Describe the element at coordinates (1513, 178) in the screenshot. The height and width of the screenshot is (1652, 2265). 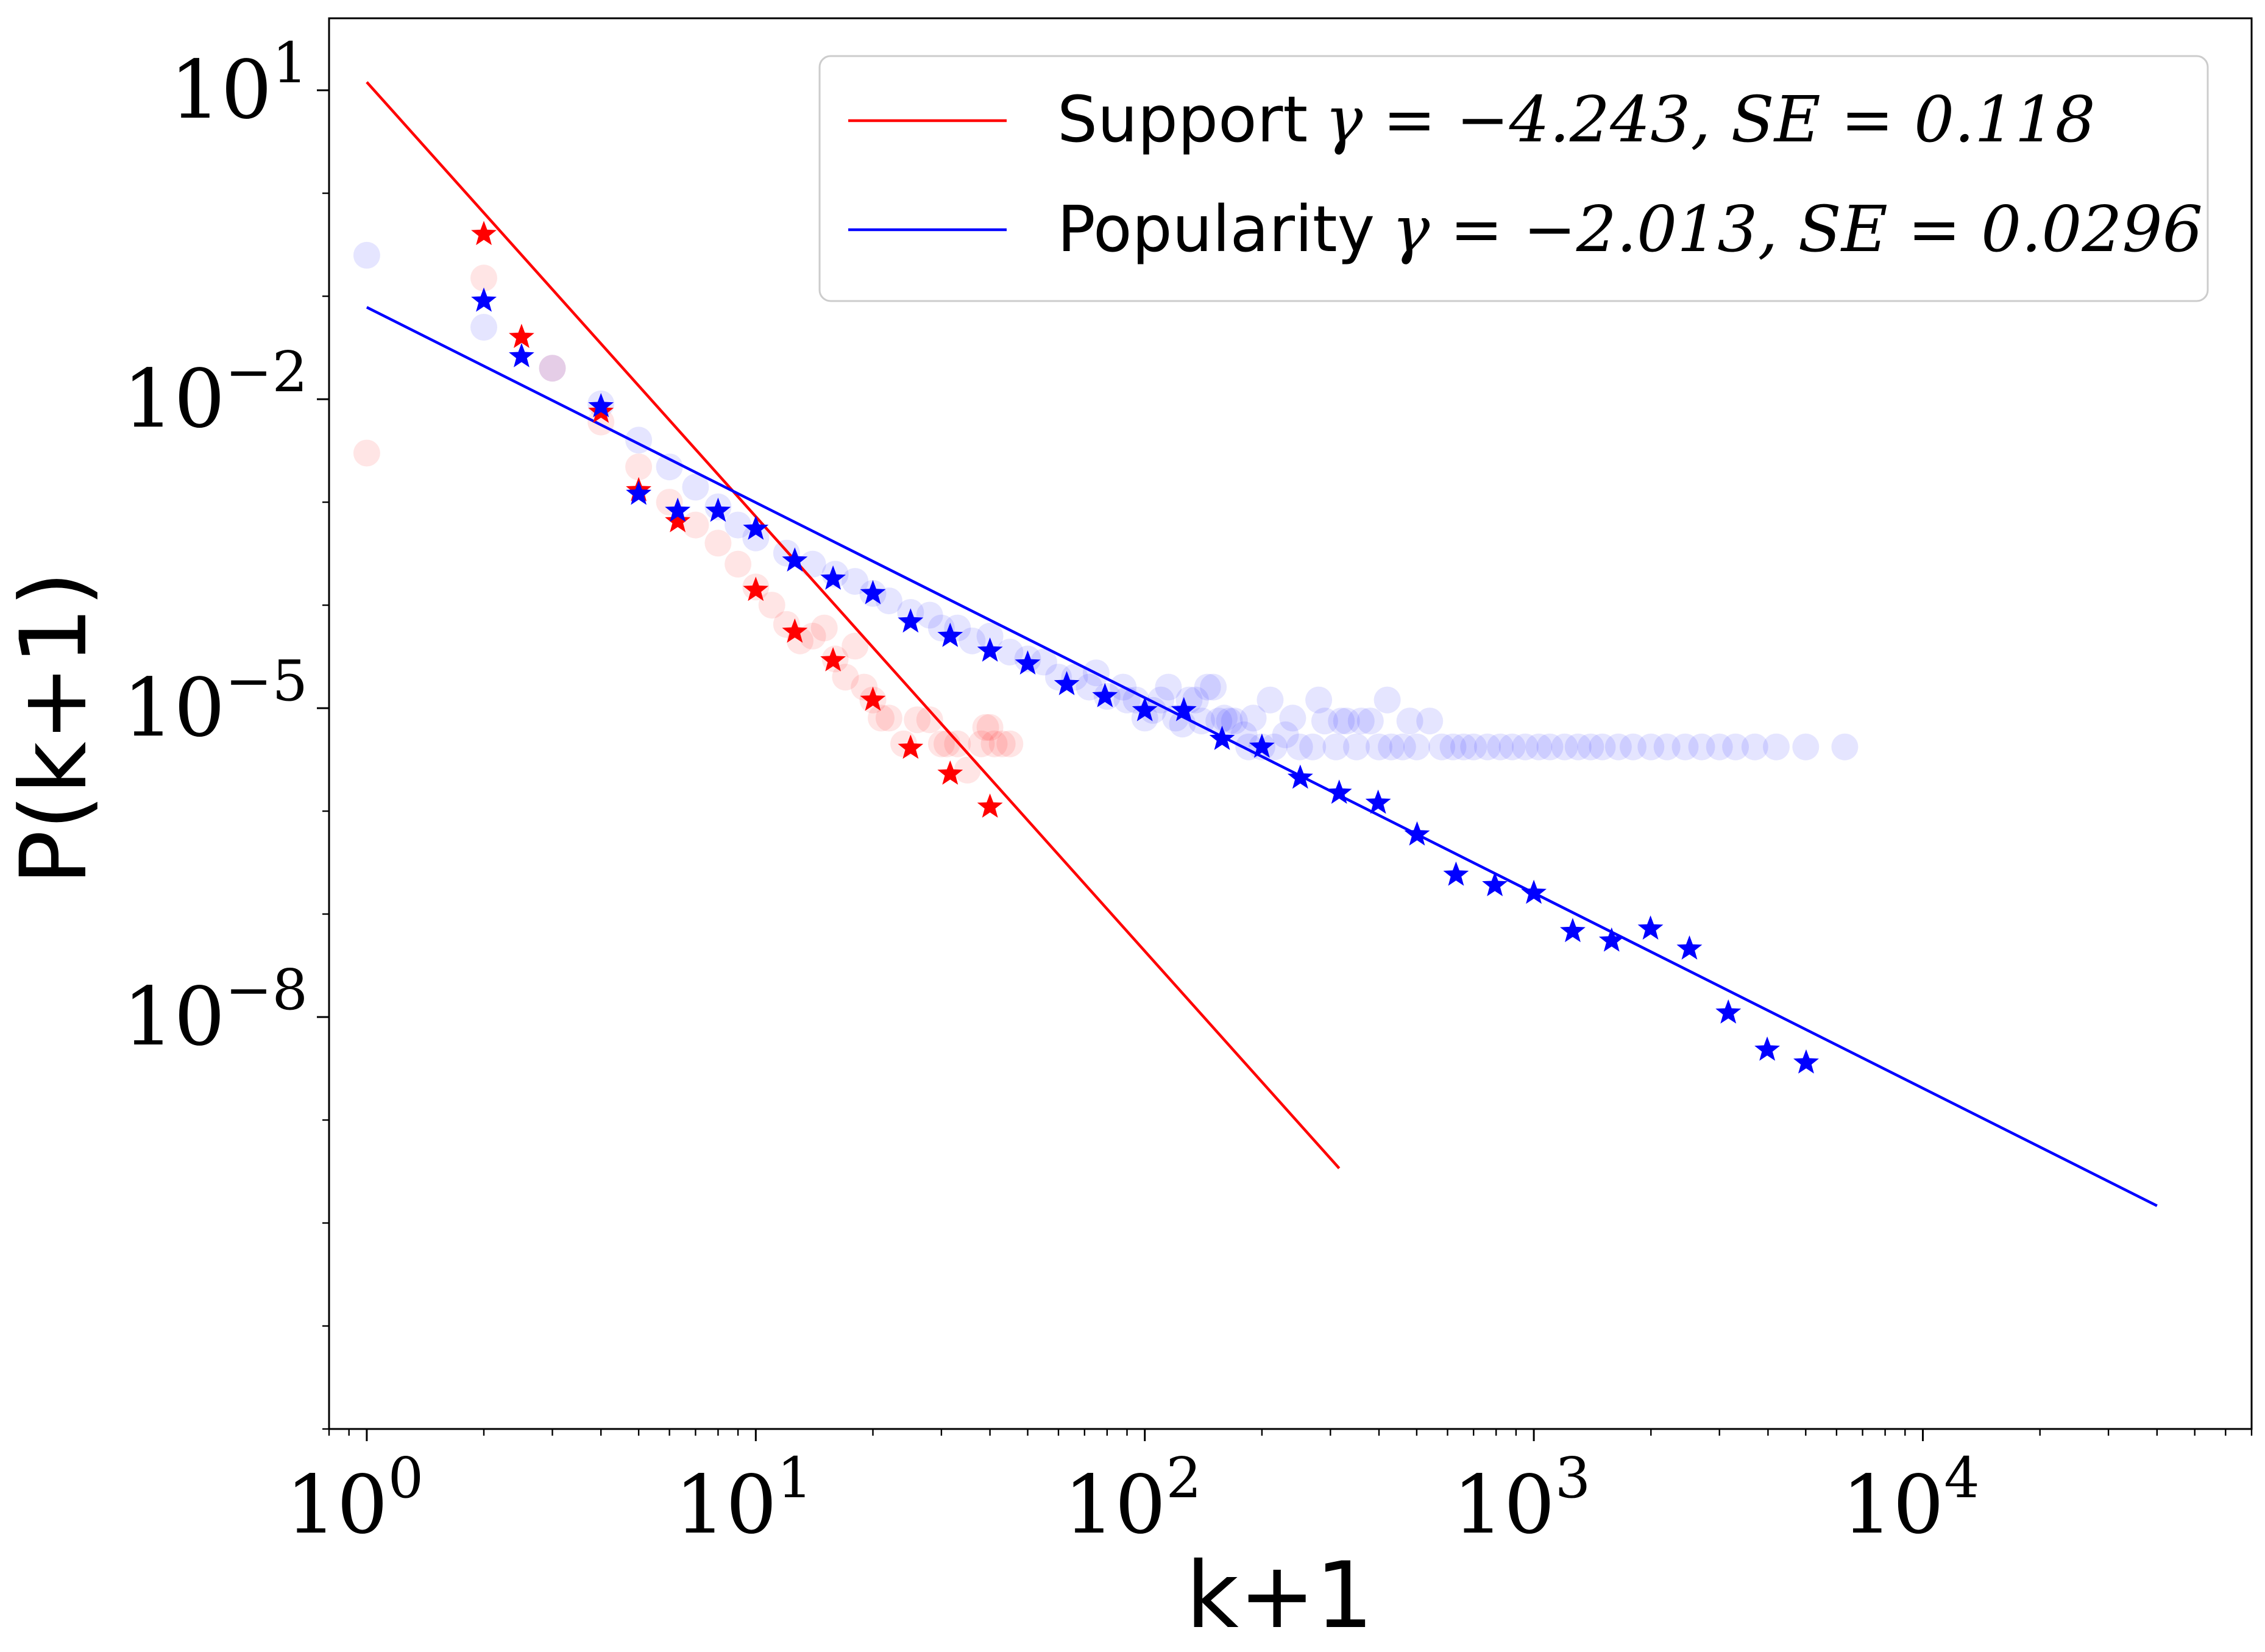
I see `legend-box` at that location.